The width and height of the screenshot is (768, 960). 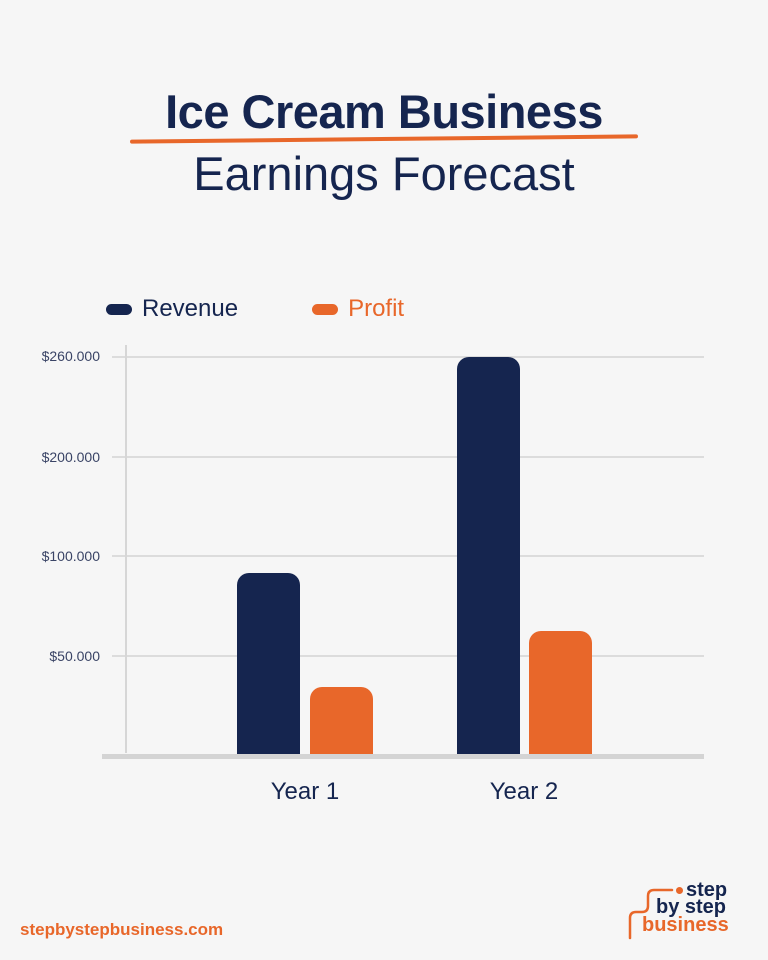 What do you see at coordinates (384, 111) in the screenshot?
I see `title-line-1: Ice Cream Business` at bounding box center [384, 111].